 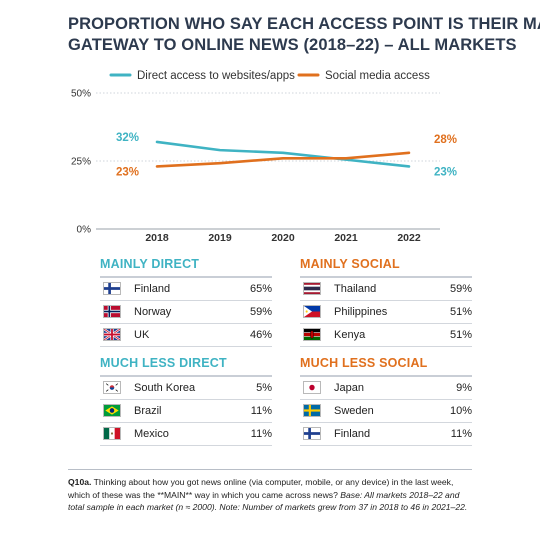 I want to click on philippines-flag-icon, so click(x=312, y=311).